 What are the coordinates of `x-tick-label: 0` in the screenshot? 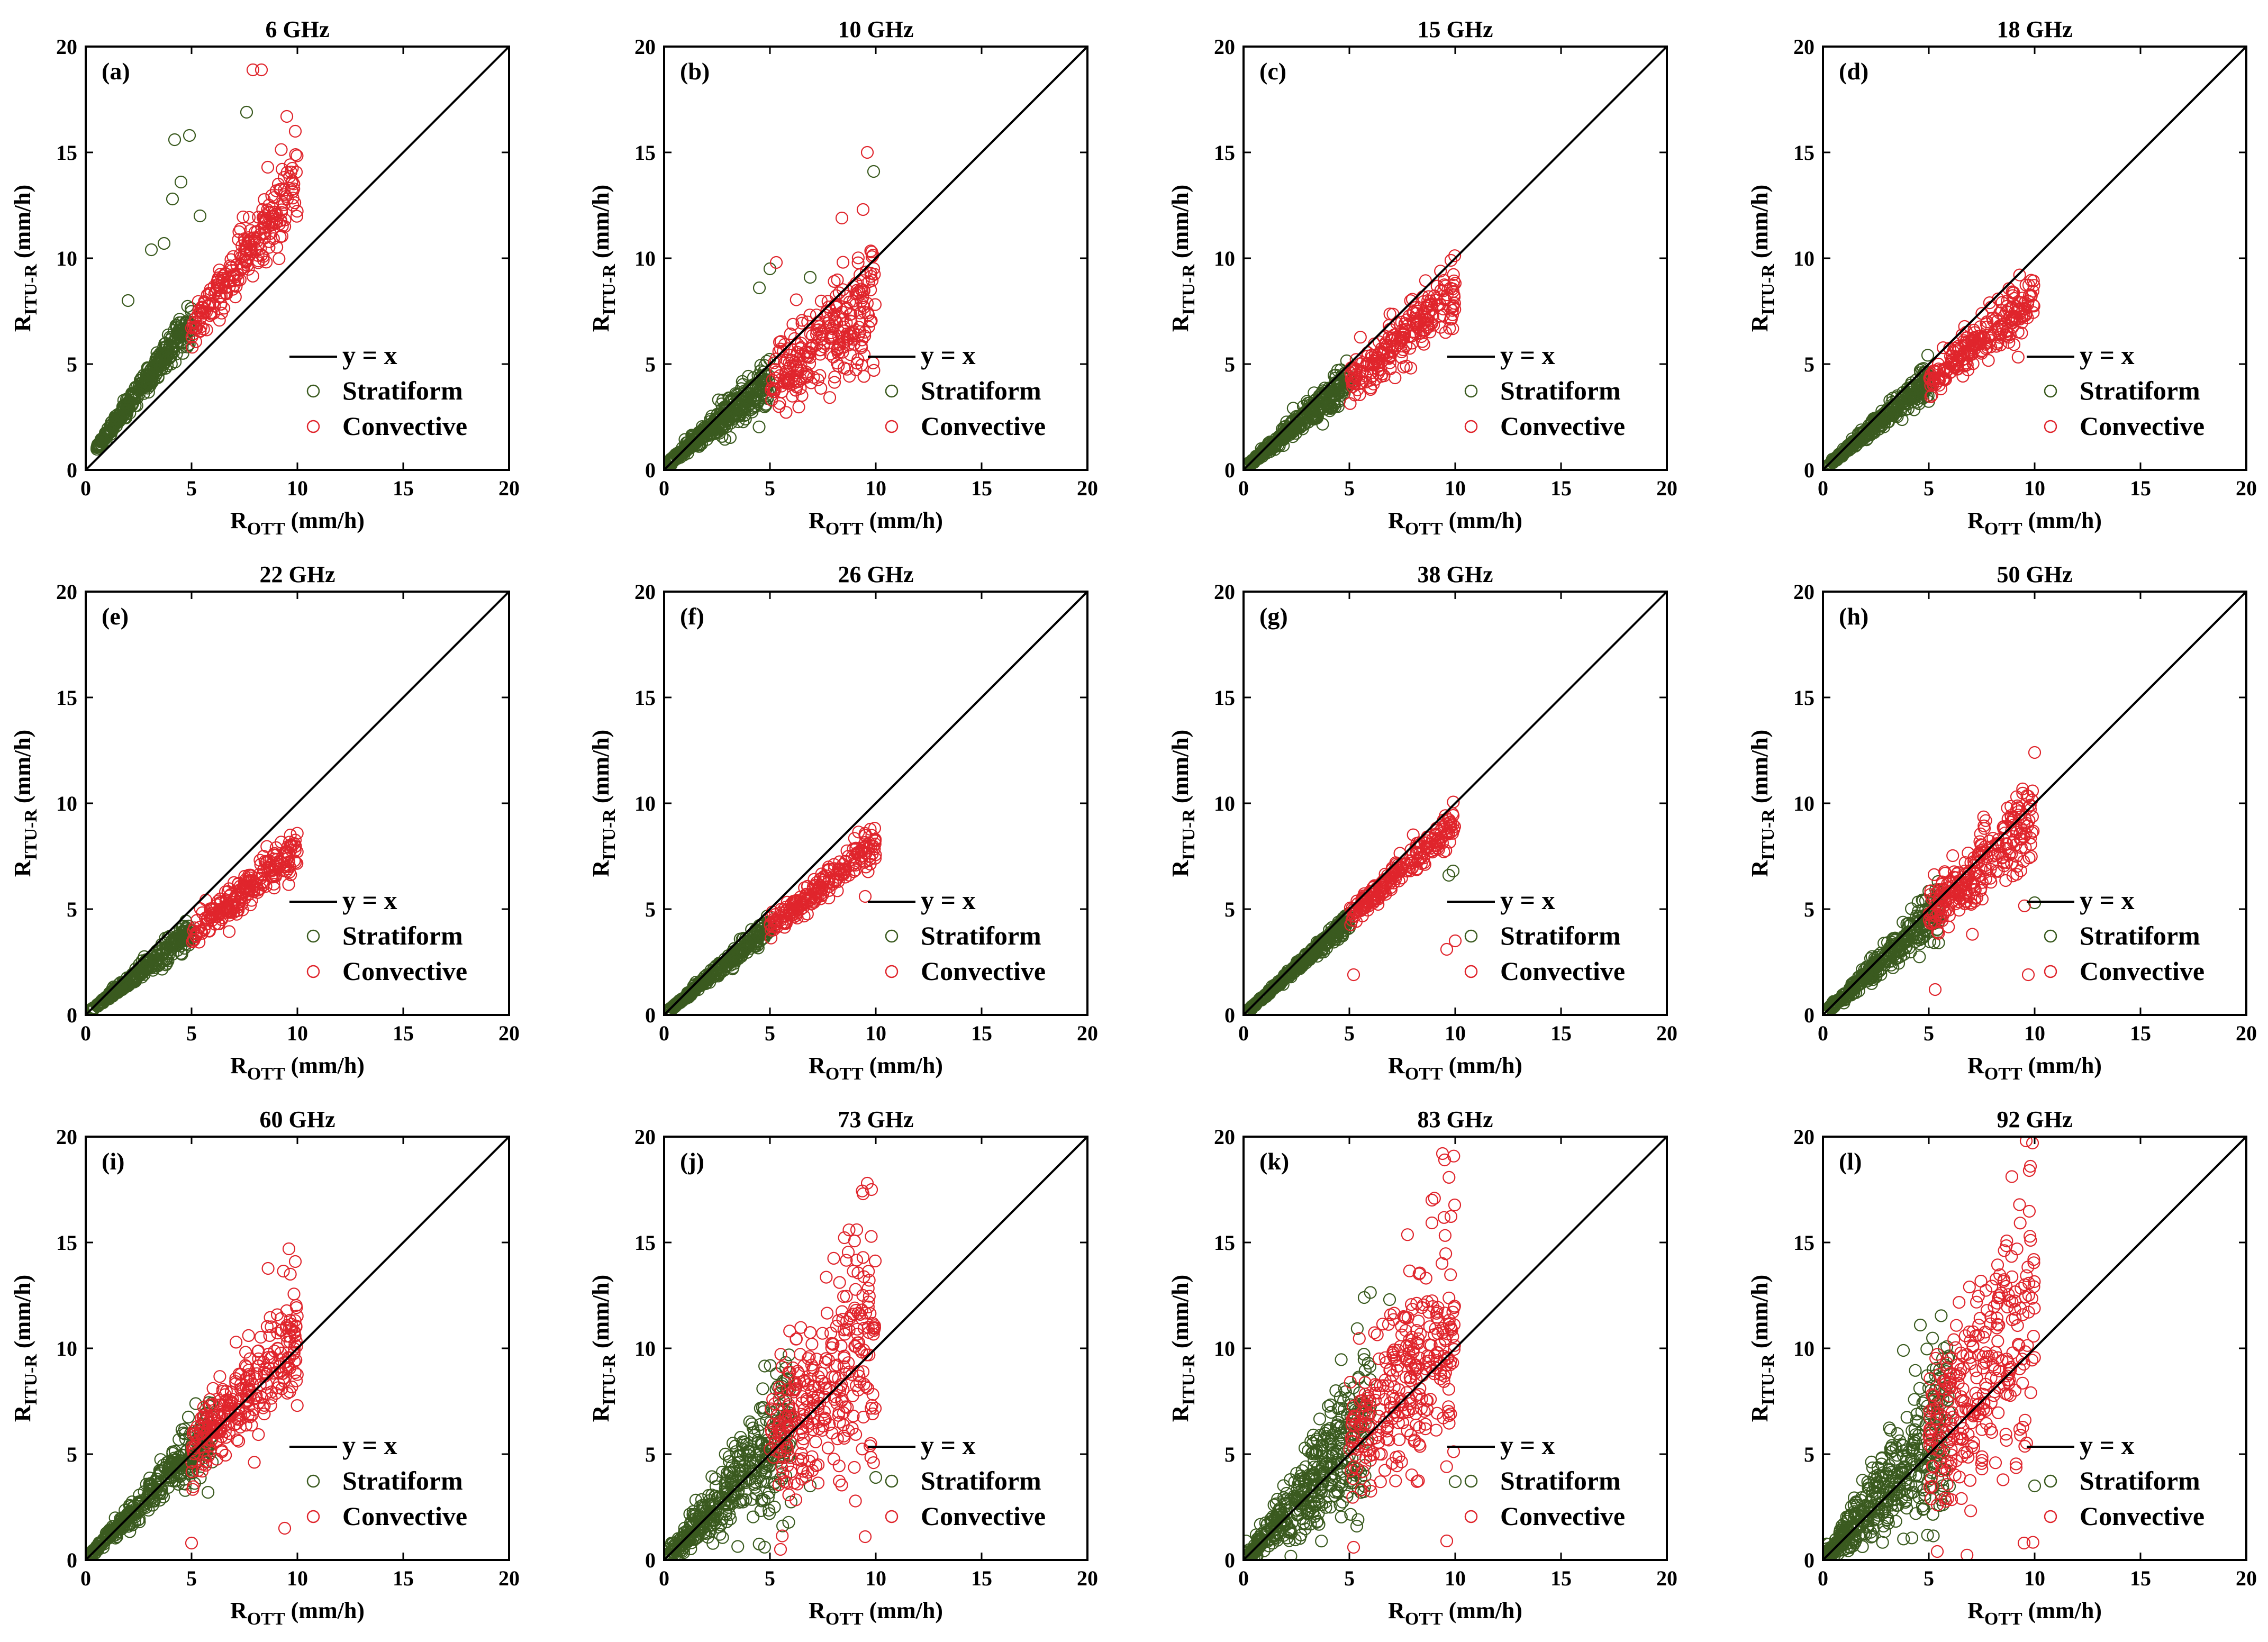 It's located at (664, 488).